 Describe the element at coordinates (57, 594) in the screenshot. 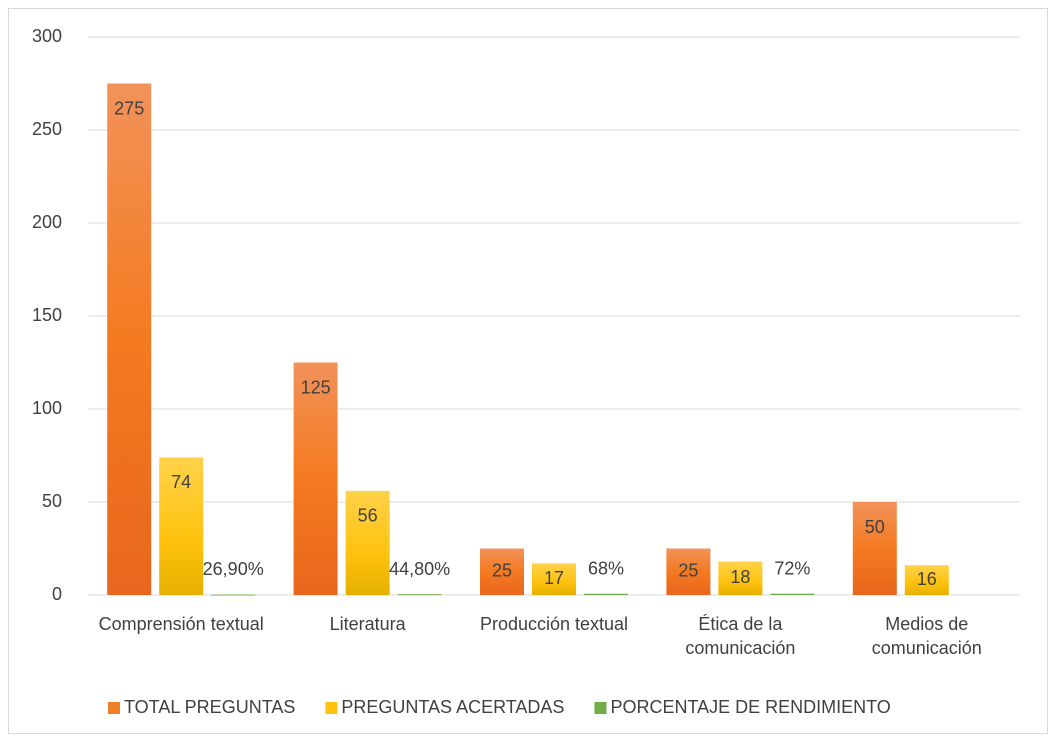

I see `y-tick-label: 0` at that location.